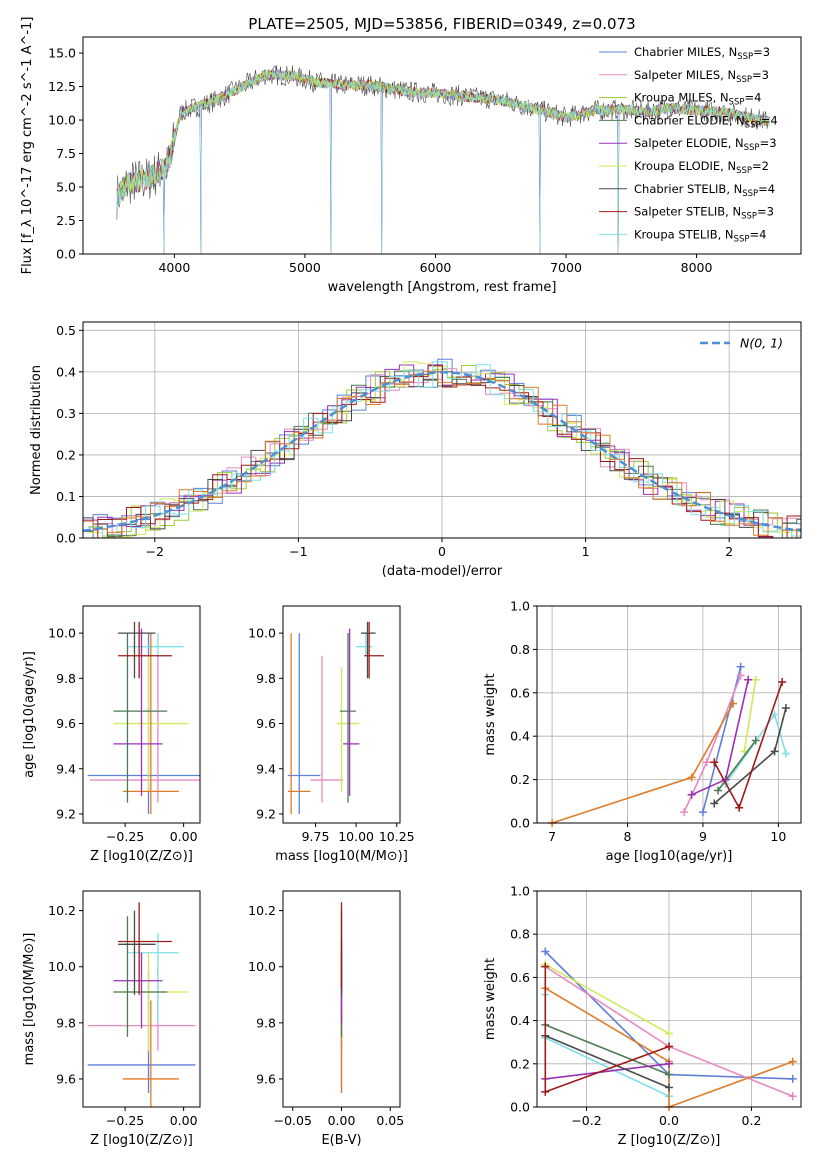 The height and width of the screenshot is (1170, 819). I want to click on legend-entry: Kroupa STELIB, NSSP=4, so click(700, 235).